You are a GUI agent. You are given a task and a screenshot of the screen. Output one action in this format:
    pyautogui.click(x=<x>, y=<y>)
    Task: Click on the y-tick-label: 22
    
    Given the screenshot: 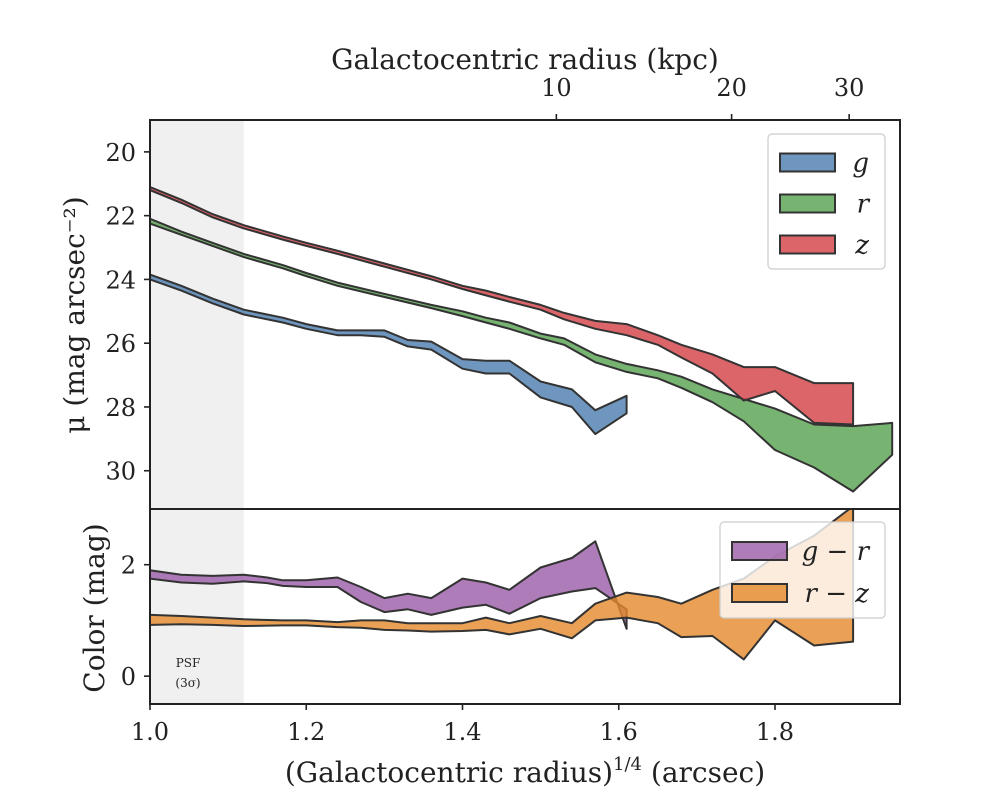 What is the action you would take?
    pyautogui.click(x=120, y=217)
    